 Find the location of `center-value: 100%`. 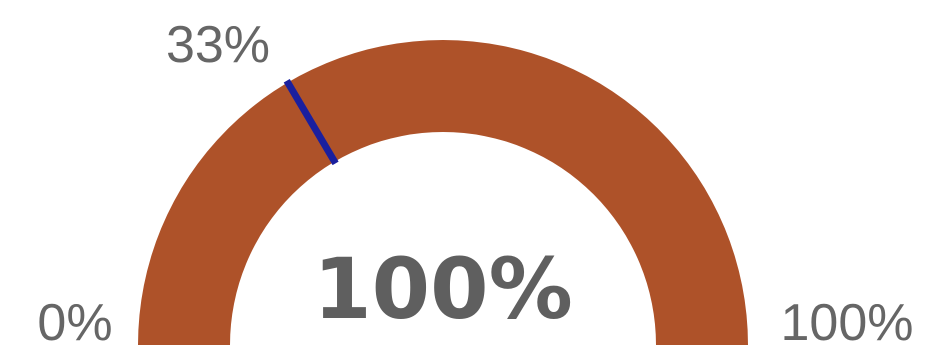

center-value: 100% is located at coordinates (443, 289).